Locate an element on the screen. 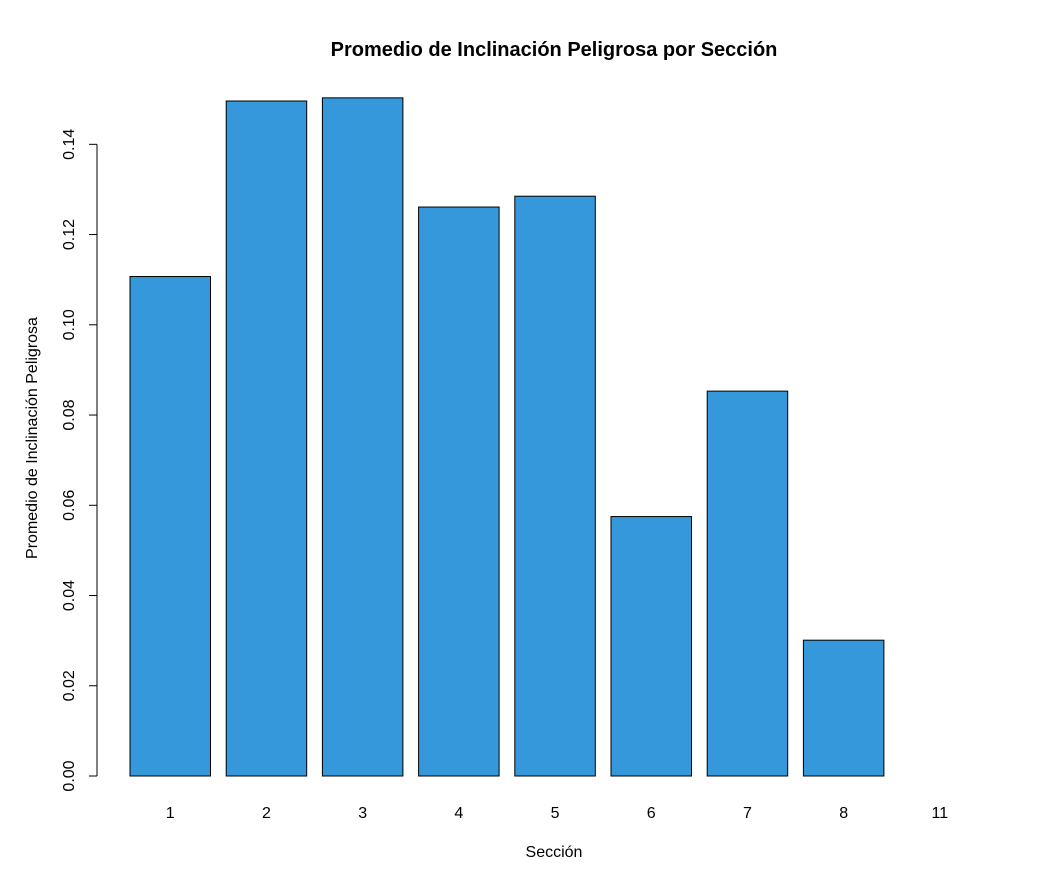  x-tick-labels: 1 2 3 4 5 6 7 8 11 is located at coordinates (557, 813).